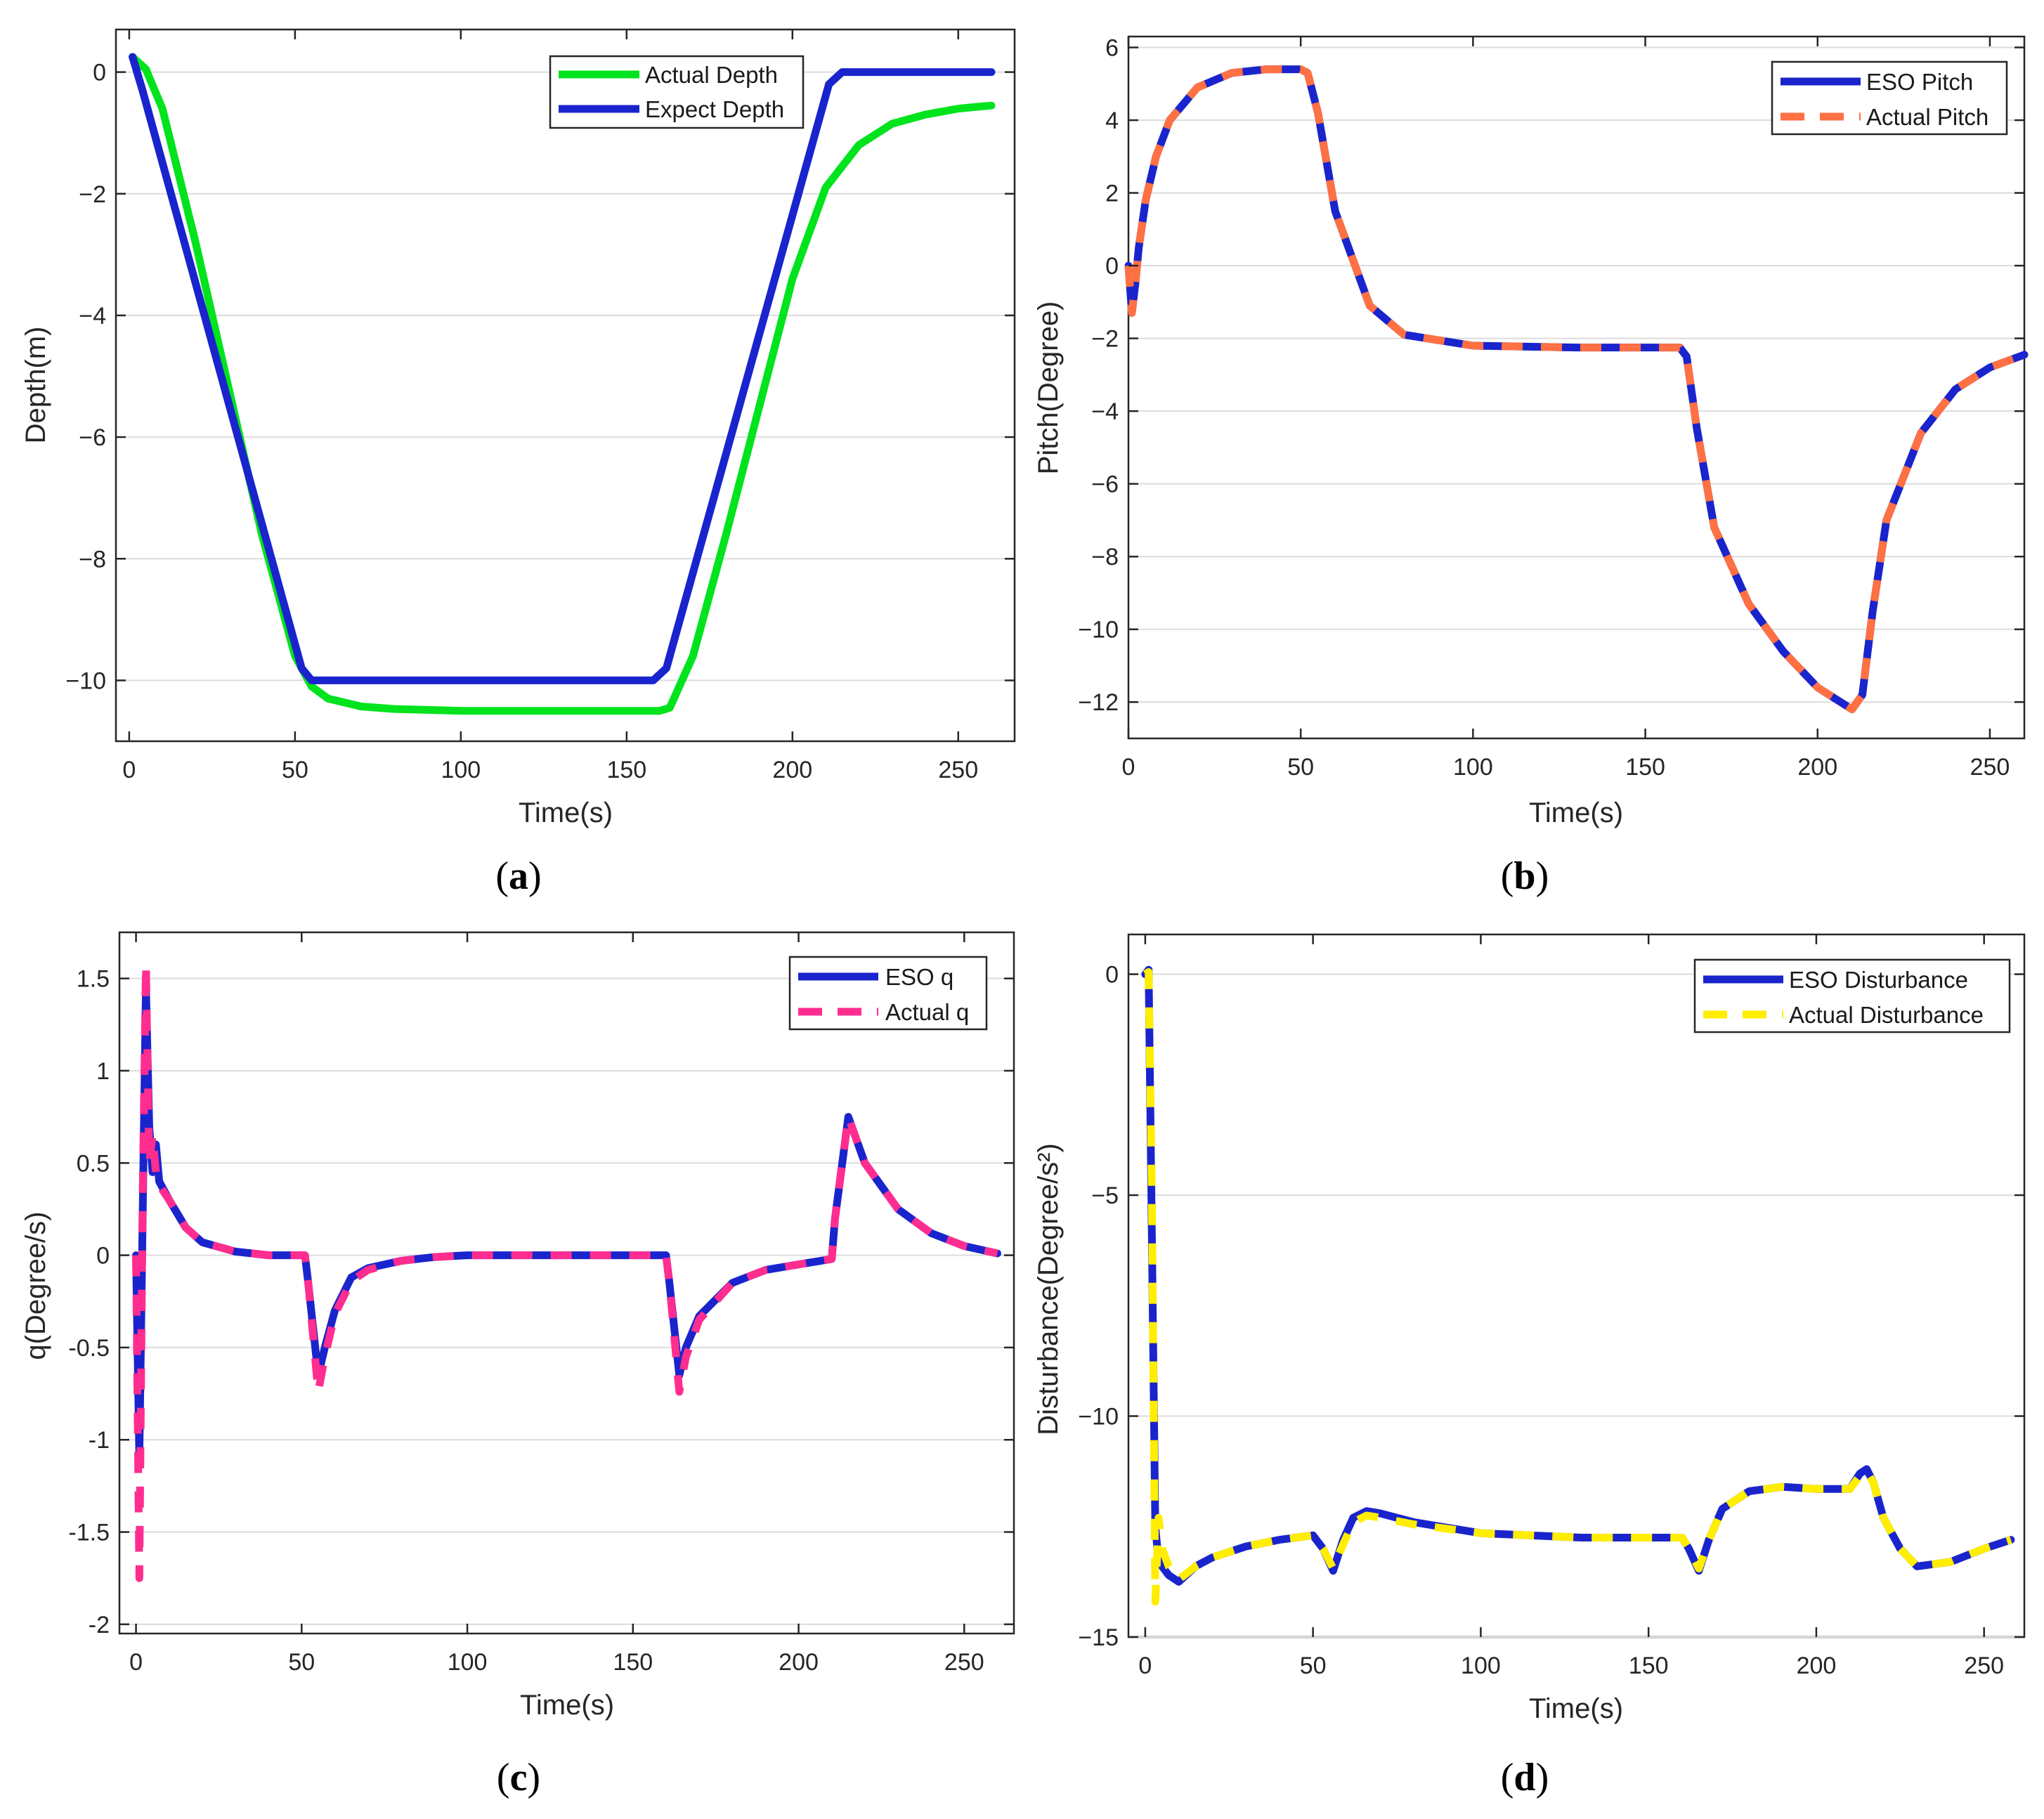  I want to click on legend-a: Actual Depth Expect Depth, so click(677, 92).